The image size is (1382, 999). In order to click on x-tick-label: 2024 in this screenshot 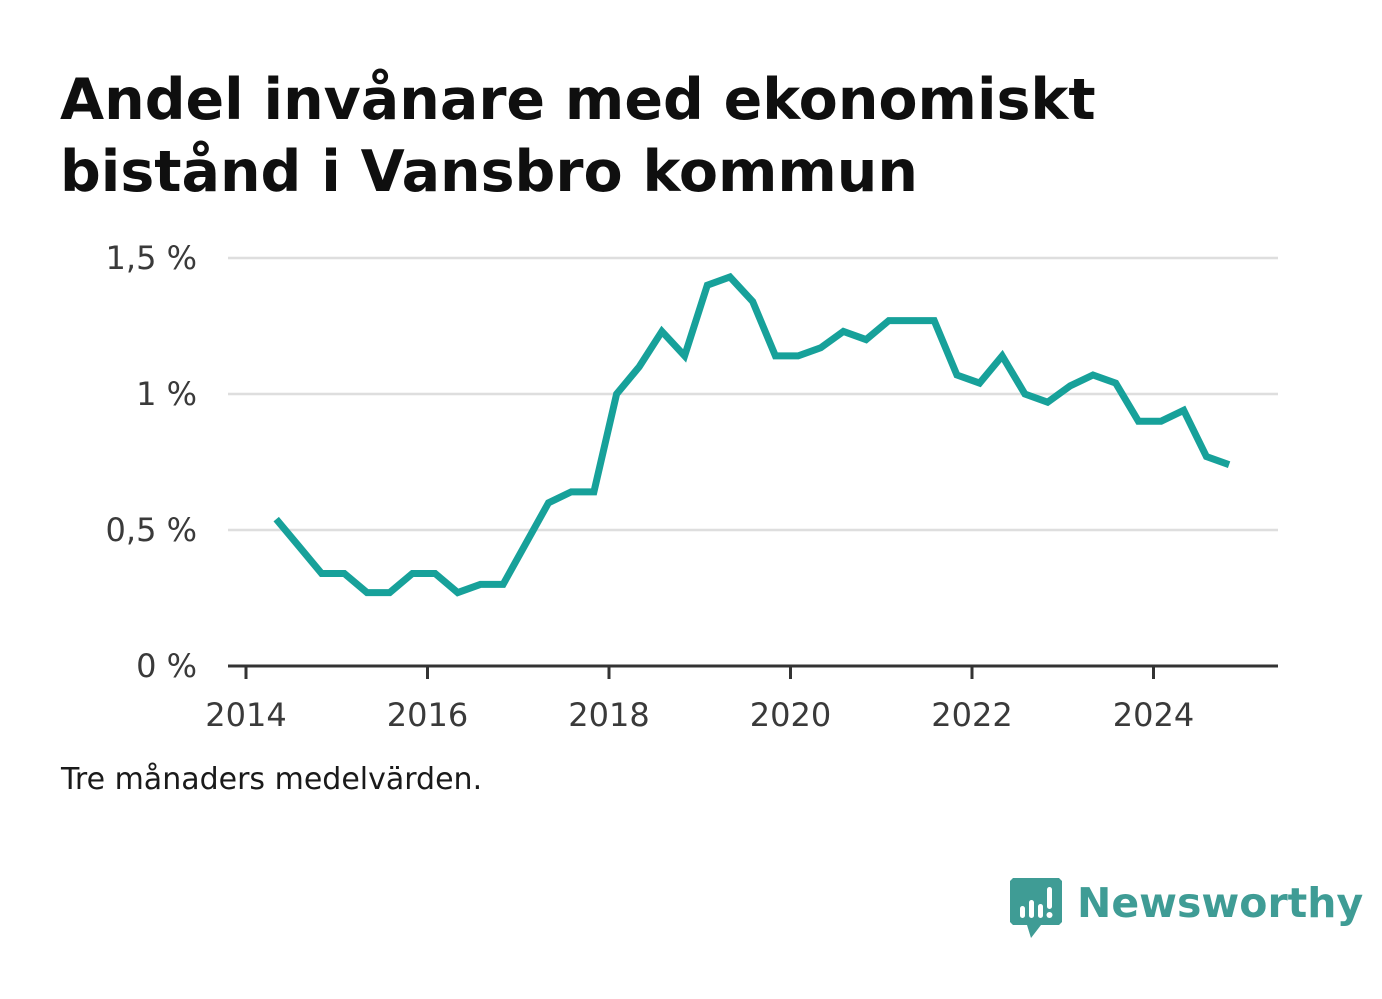, I will do `click(1153, 715)`.